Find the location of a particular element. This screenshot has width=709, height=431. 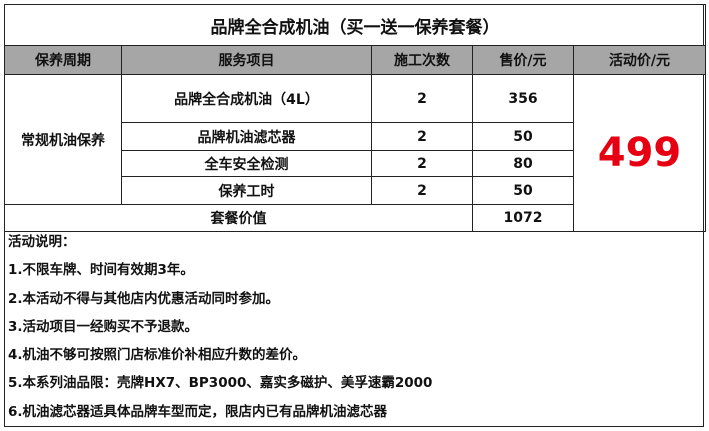

total-value: 1072 is located at coordinates (523, 218).